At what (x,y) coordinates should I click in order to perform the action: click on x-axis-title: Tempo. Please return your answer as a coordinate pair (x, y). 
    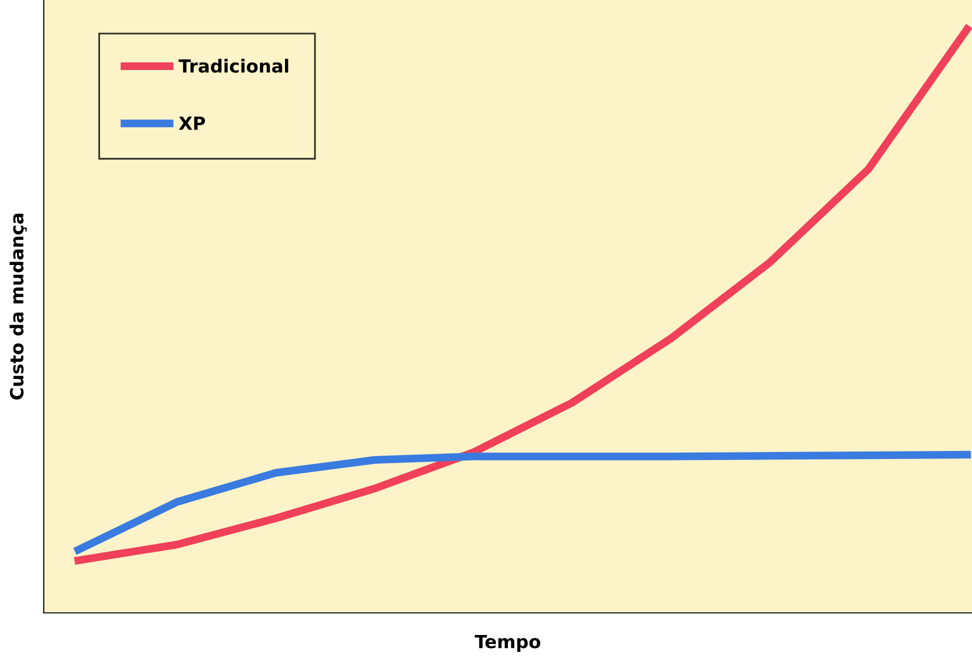
    Looking at the image, I should click on (507, 643).